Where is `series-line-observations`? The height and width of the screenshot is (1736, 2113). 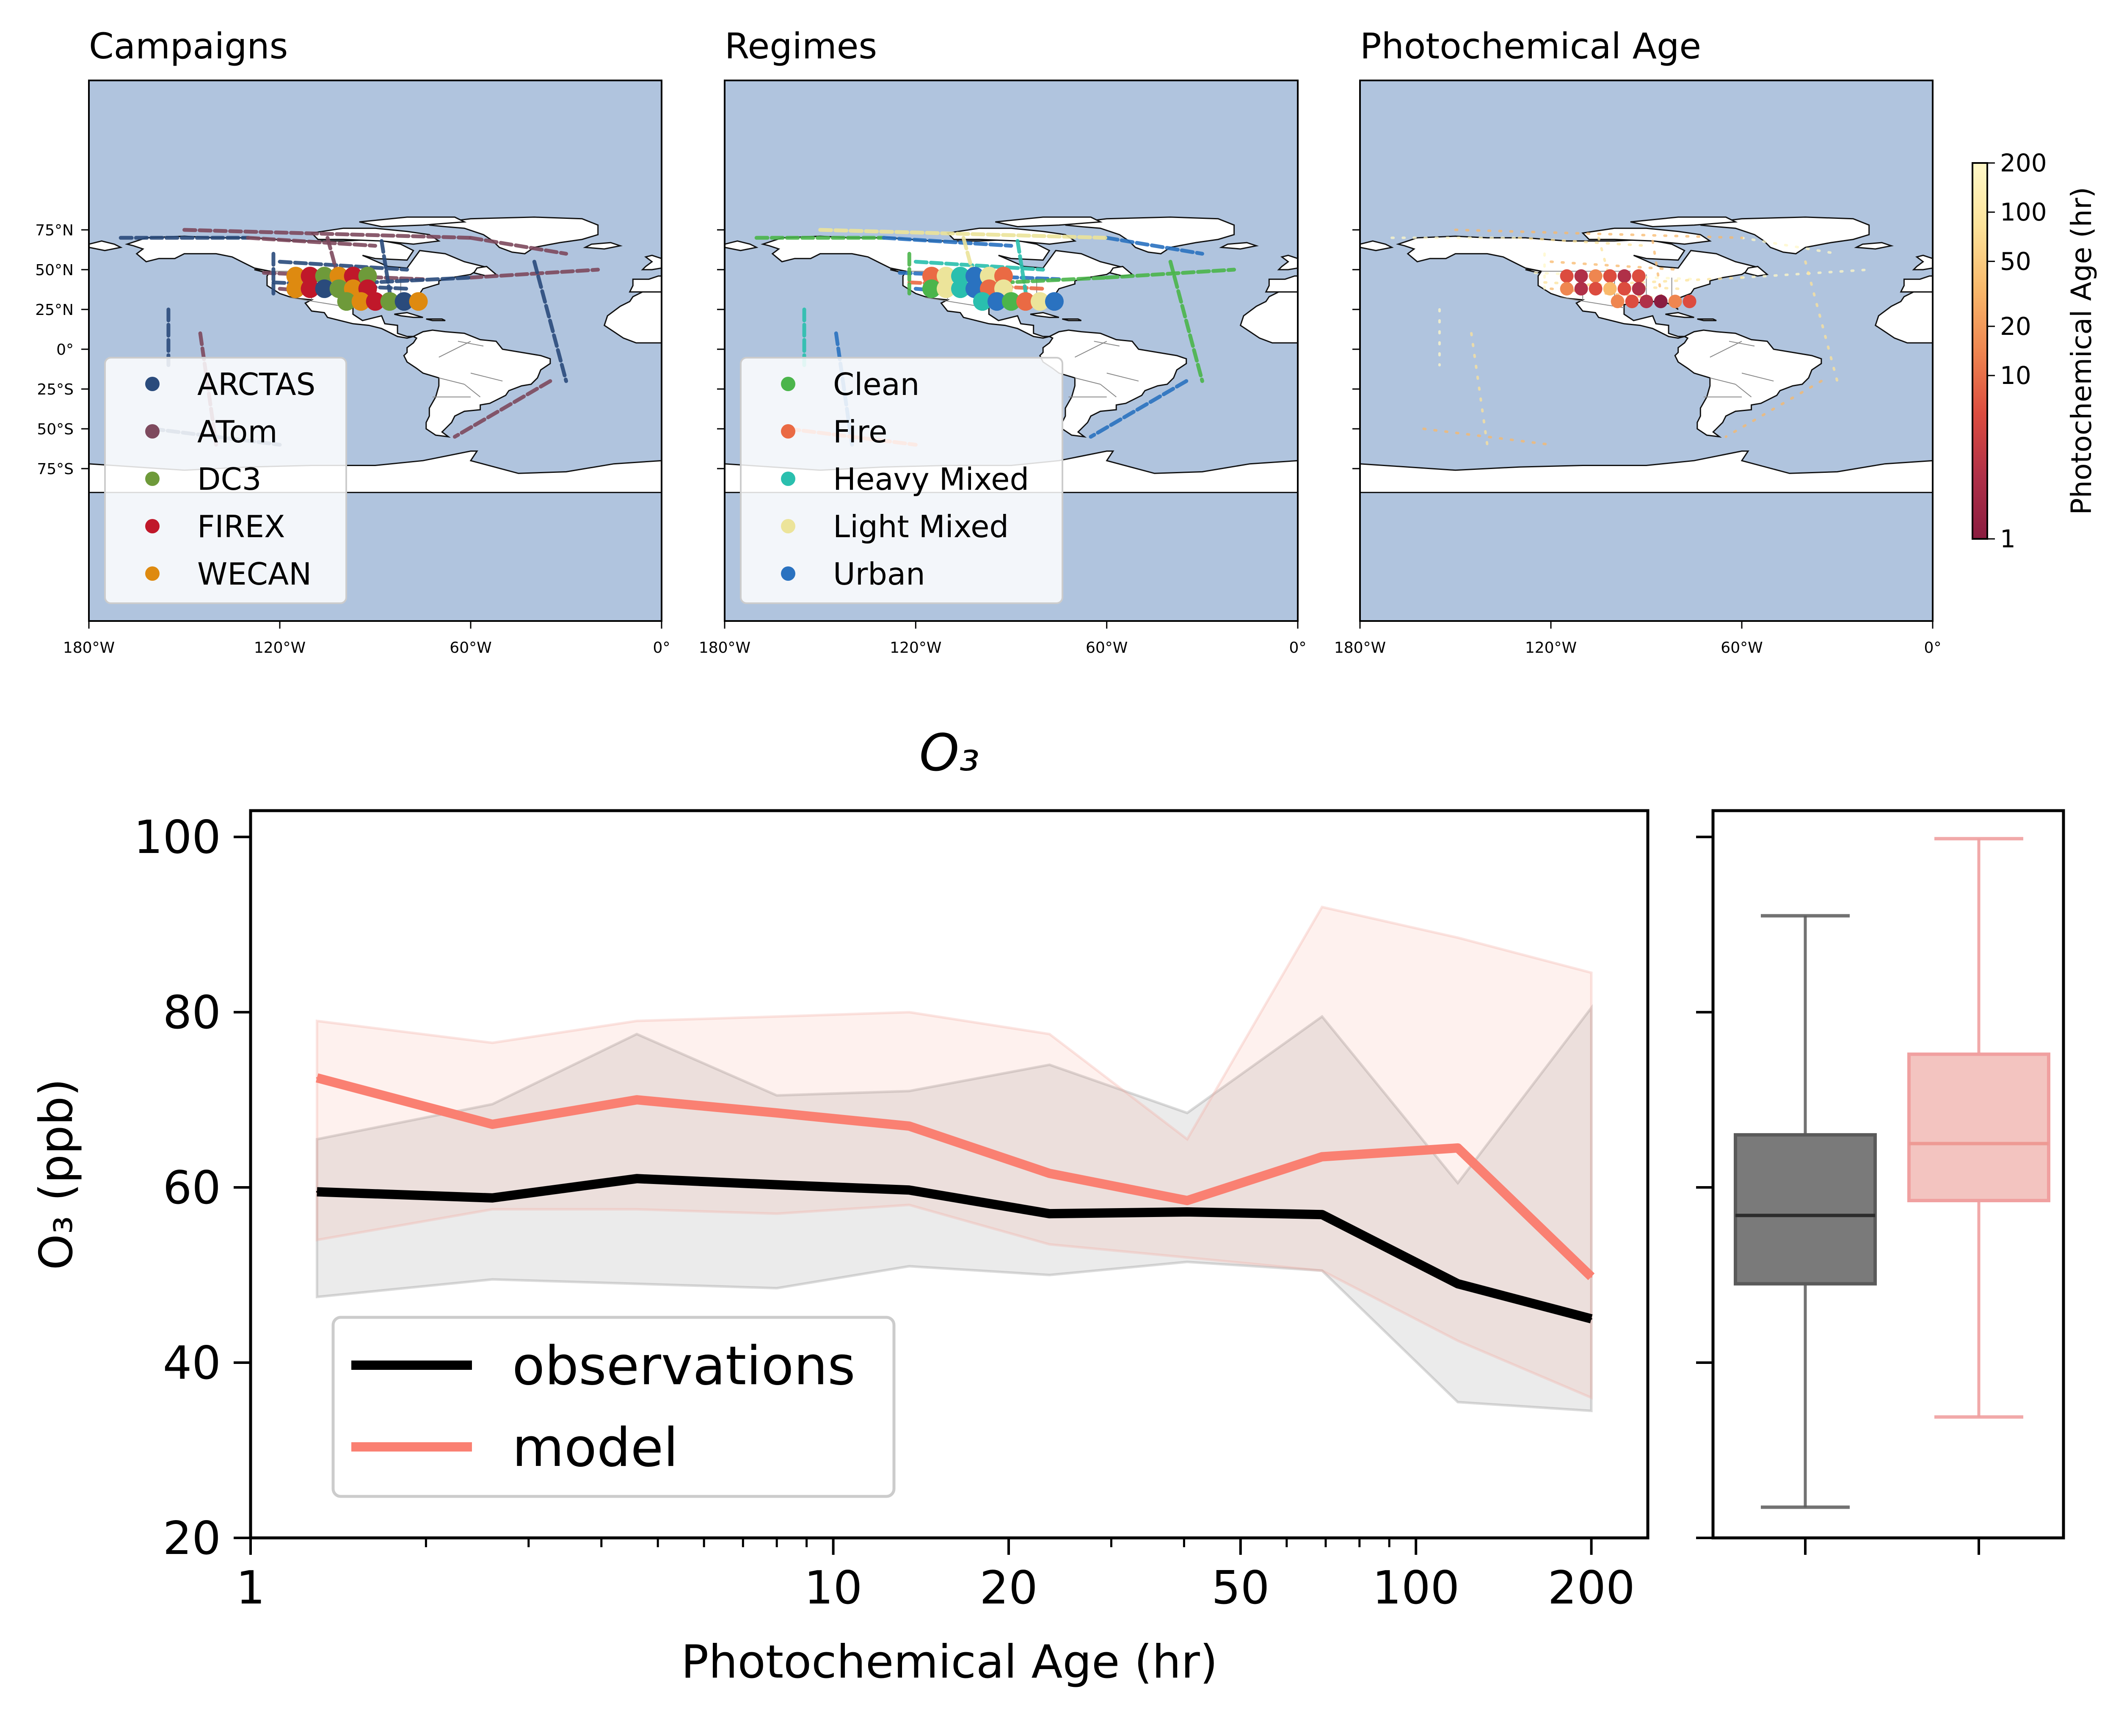
series-line-observations is located at coordinates (955, 1249).